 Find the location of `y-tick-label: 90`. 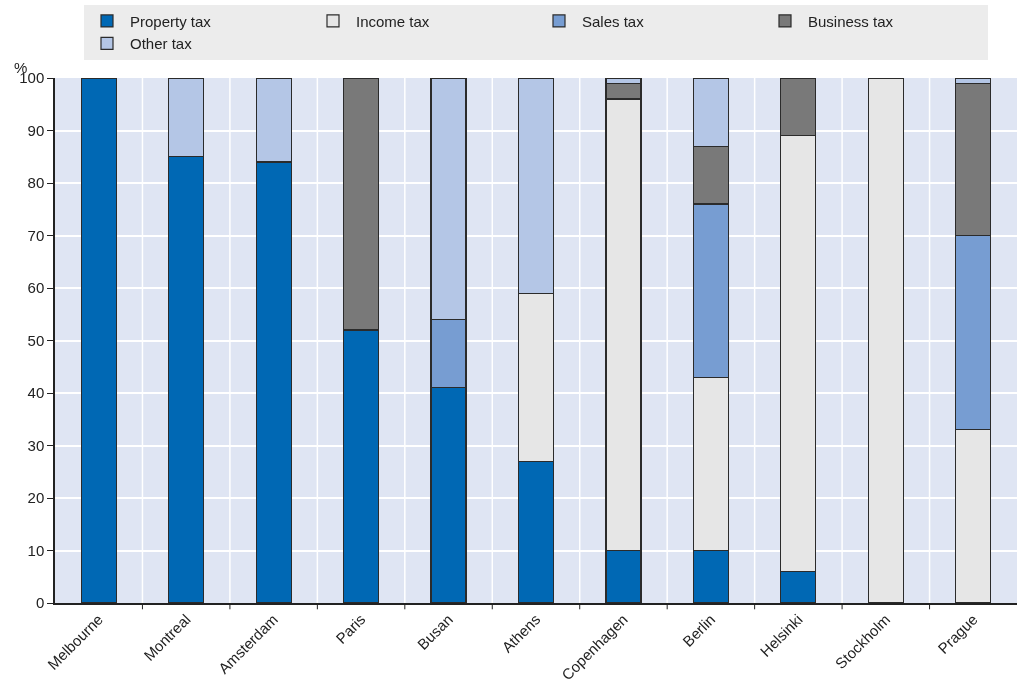

y-tick-label: 90 is located at coordinates (36, 130).